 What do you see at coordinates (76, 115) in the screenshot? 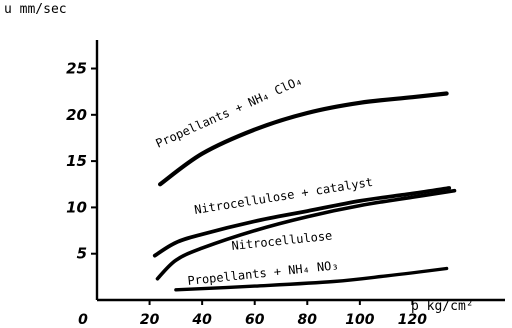
I see `y-tick-label: 20` at bounding box center [76, 115].